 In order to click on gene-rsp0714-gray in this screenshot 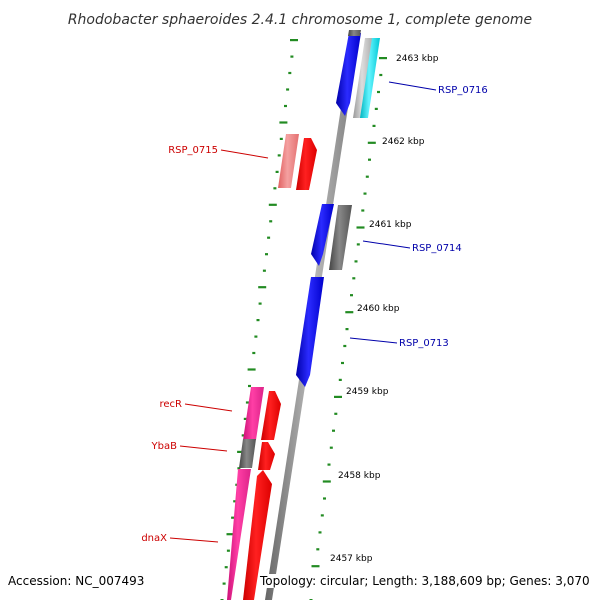, I will do `click(340, 237)`.